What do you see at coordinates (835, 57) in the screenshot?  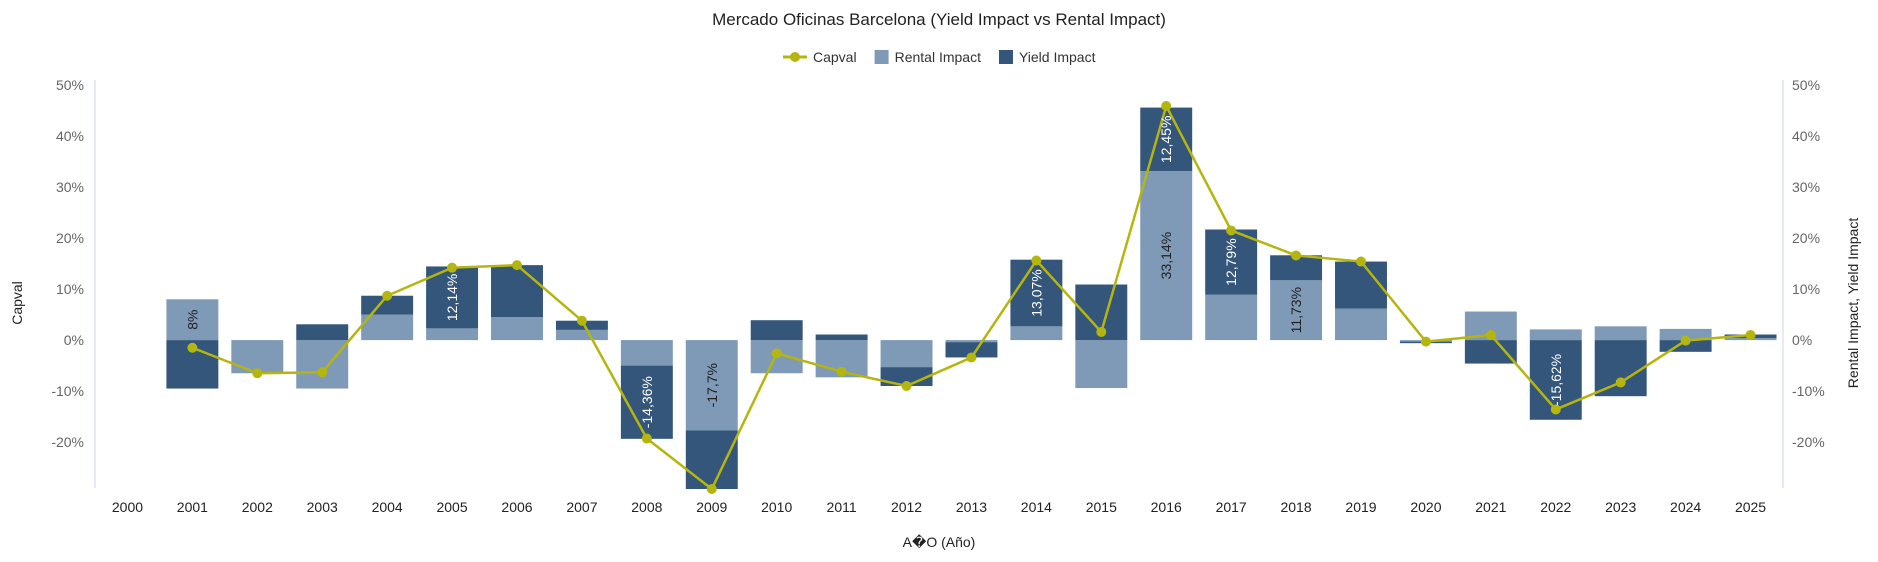 I see `legend-item-label: Capval` at bounding box center [835, 57].